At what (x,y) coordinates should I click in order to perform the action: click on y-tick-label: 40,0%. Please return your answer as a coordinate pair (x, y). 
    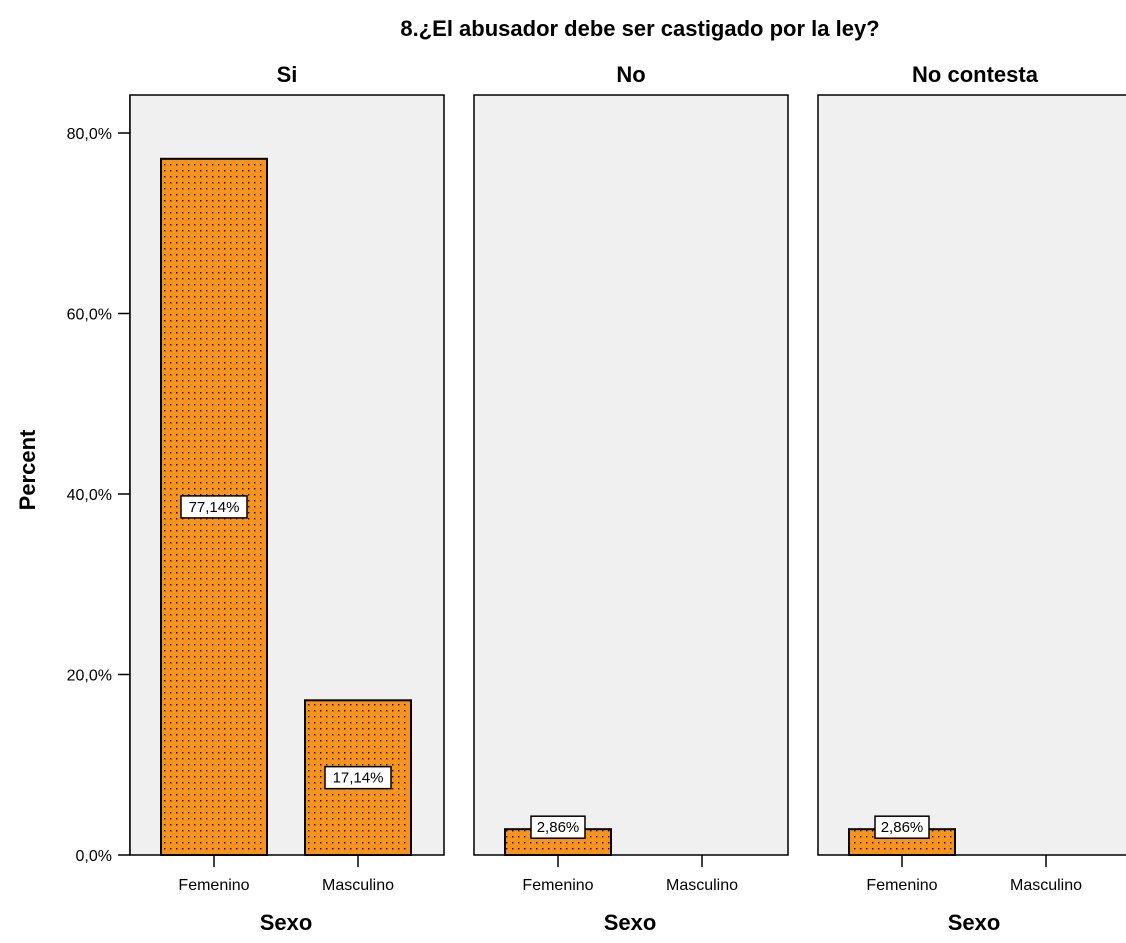
    Looking at the image, I should click on (89, 495).